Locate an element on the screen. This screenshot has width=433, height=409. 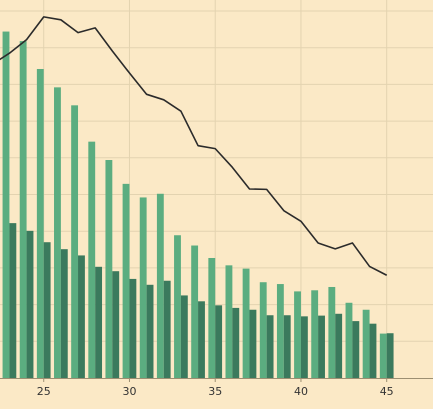
x-tick-label-1: 30 is located at coordinates (129, 391).